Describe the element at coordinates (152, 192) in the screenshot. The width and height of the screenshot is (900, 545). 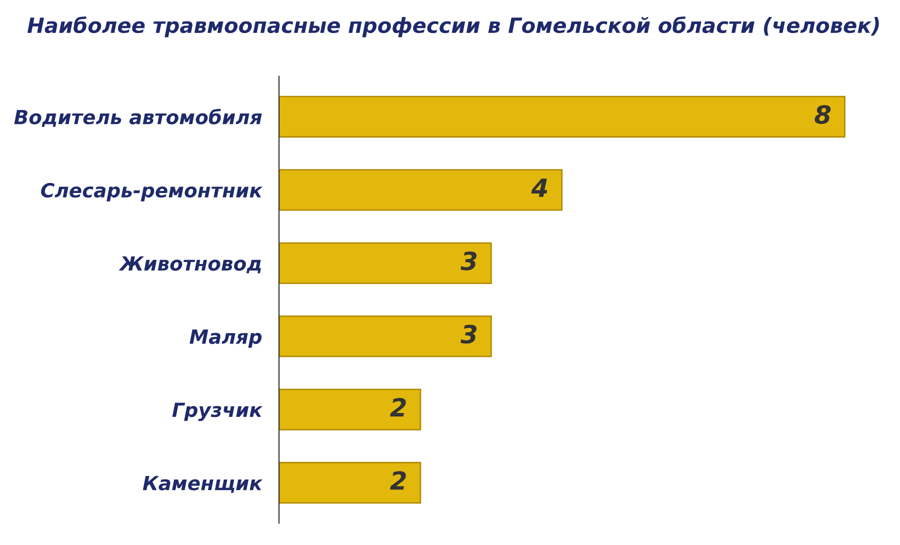
I see `y-tick-label: Слесарь-ремонтник` at that location.